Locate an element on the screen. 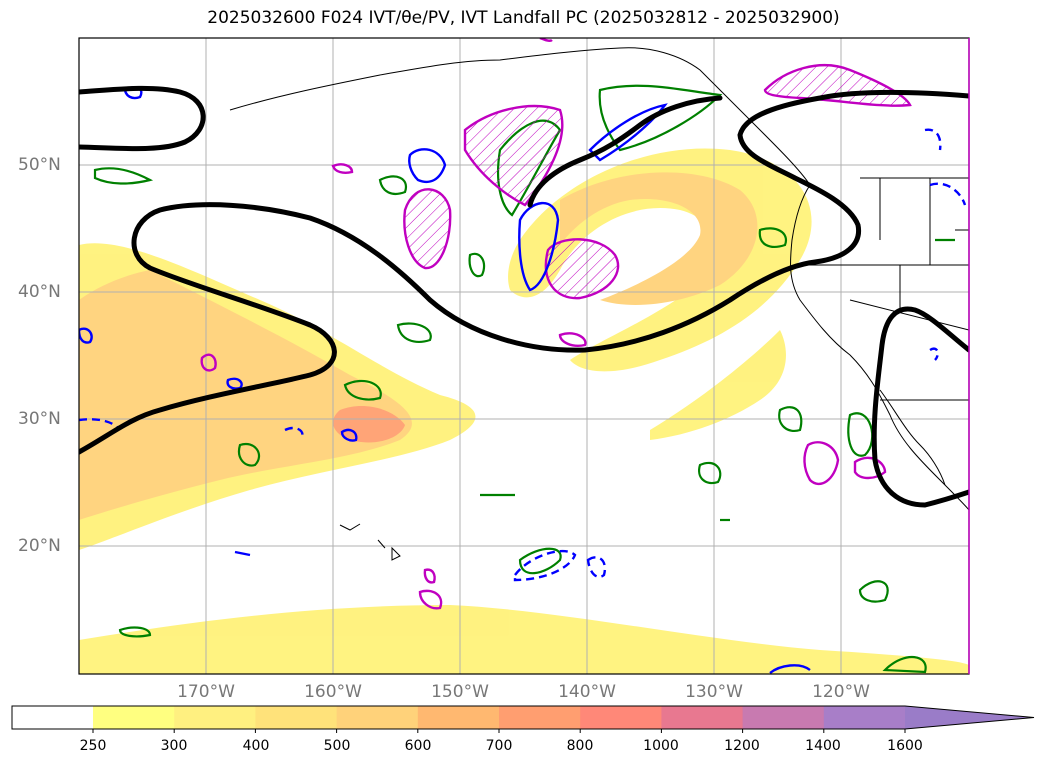  us-border is located at coordinates (884, 289).